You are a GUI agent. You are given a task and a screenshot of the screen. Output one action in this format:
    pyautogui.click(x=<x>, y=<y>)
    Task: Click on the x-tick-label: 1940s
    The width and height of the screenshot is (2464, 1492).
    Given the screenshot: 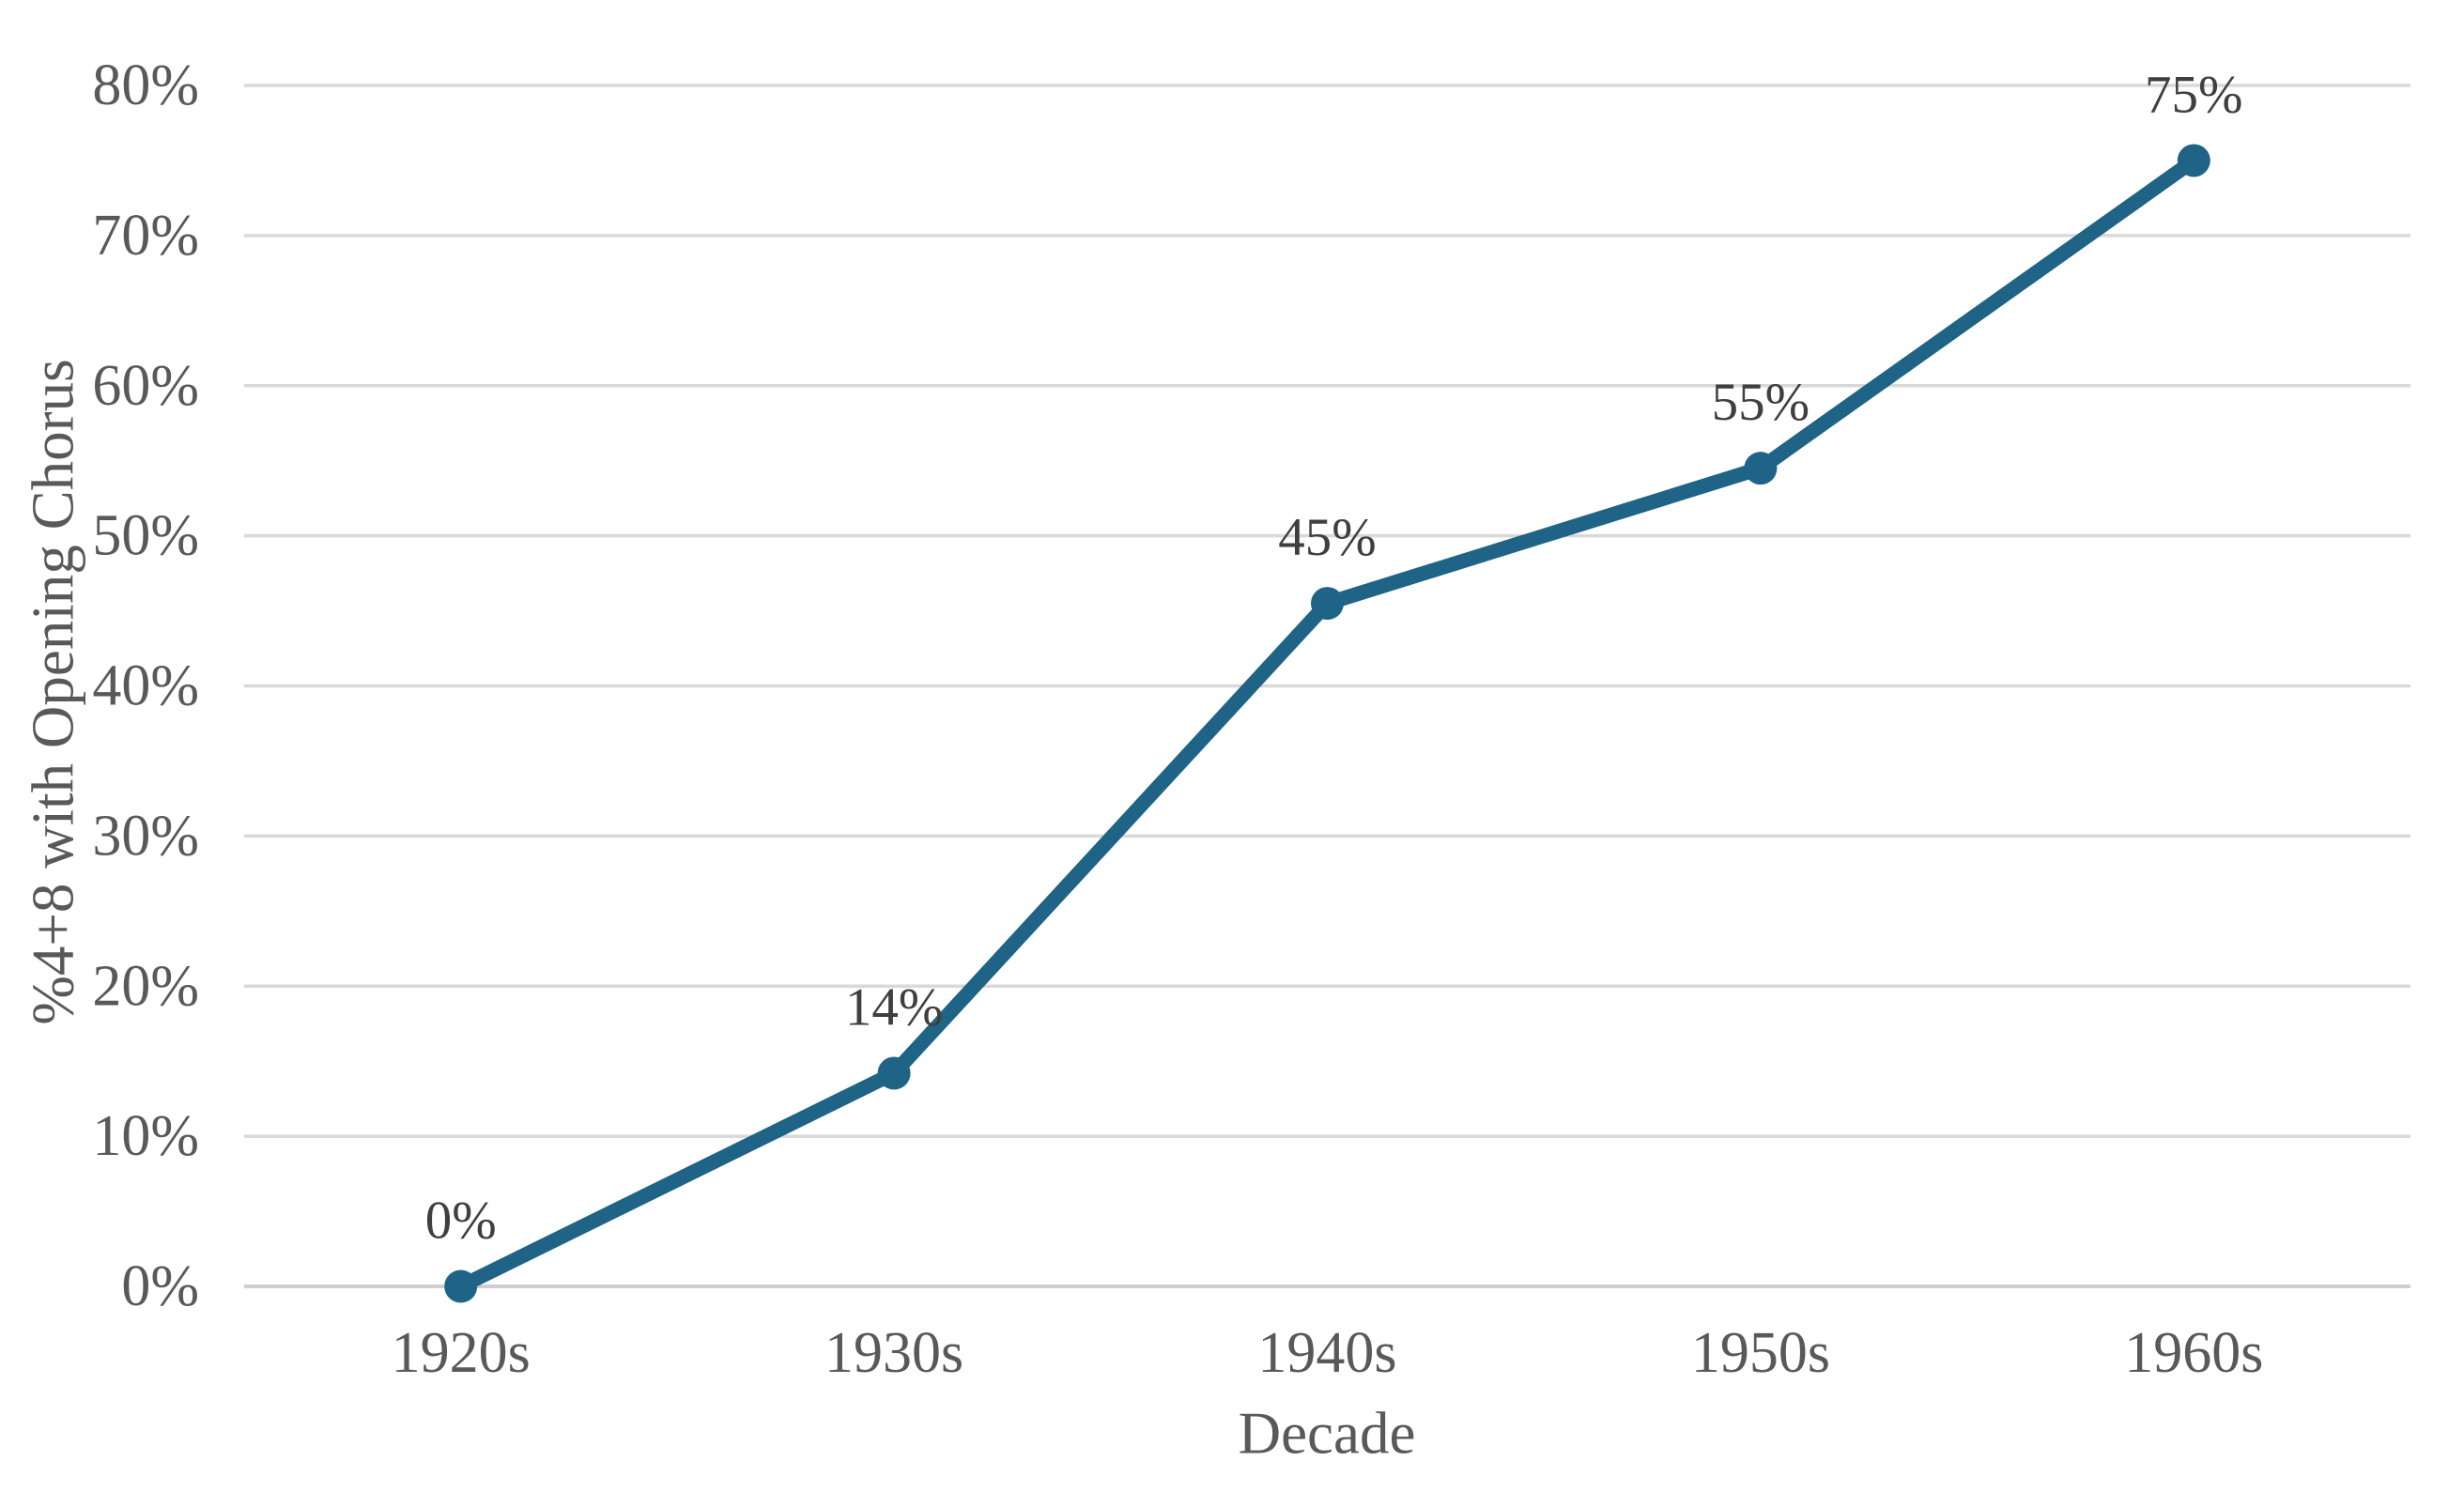 What is the action you would take?
    pyautogui.click(x=1326, y=1353)
    